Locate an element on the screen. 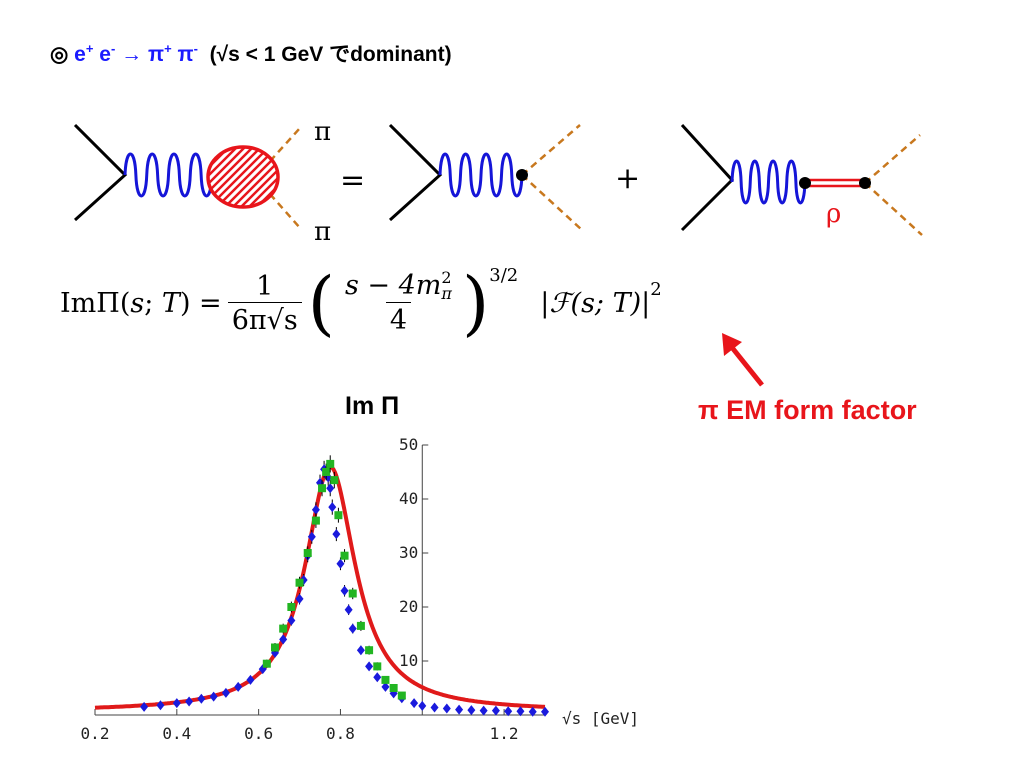 The image size is (1024, 768). left-paren: ( is located at coordinates (321, 303).